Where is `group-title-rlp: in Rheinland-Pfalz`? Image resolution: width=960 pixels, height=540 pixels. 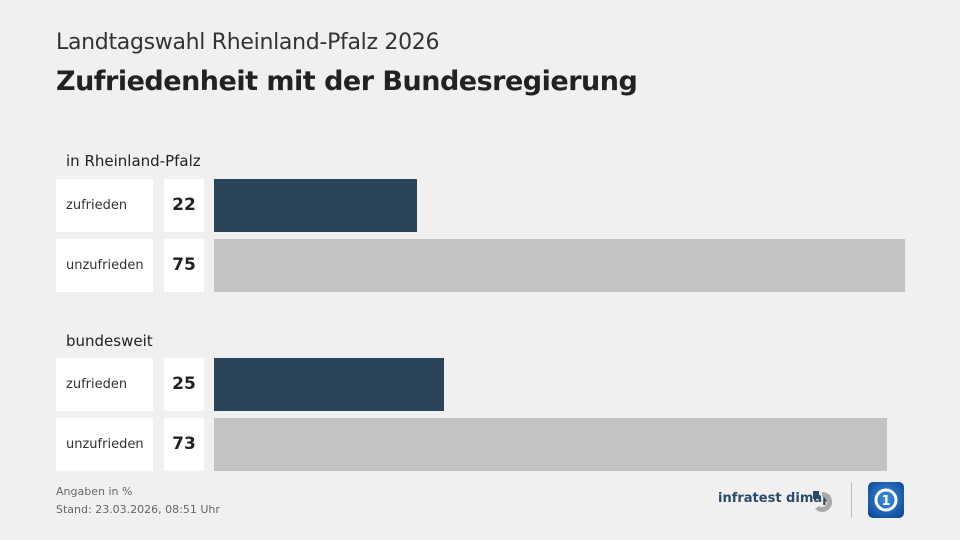
group-title-rlp: in Rheinland-Pfalz is located at coordinates (133, 161).